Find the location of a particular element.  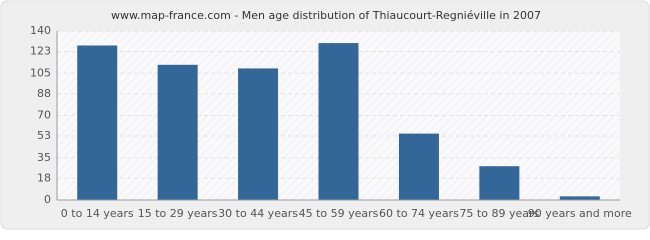

y-tick-label: 35 is located at coordinates (44, 157).